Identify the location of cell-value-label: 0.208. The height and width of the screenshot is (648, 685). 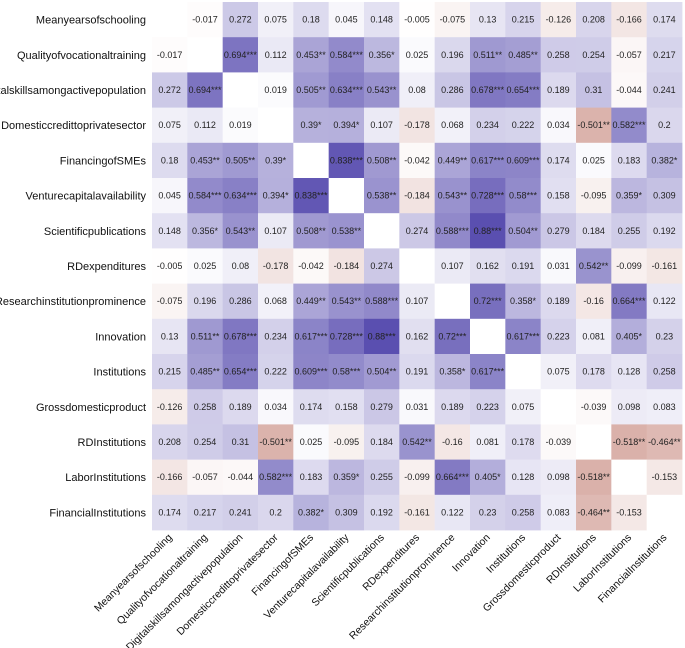
(169, 442).